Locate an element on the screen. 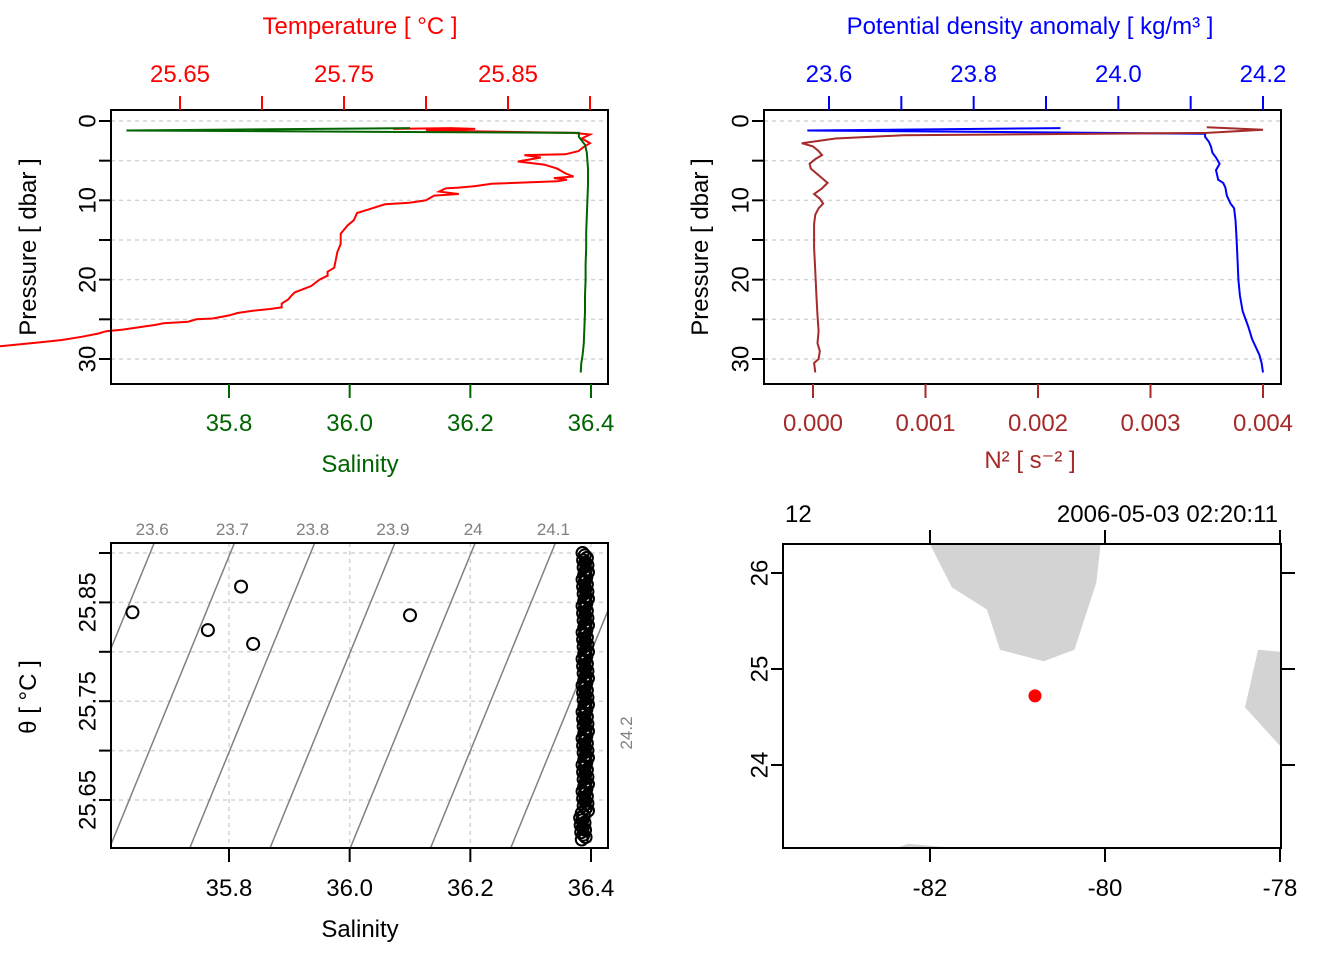 This screenshot has height=960, width=1344. n2-profile-line is located at coordinates (1032, 249).